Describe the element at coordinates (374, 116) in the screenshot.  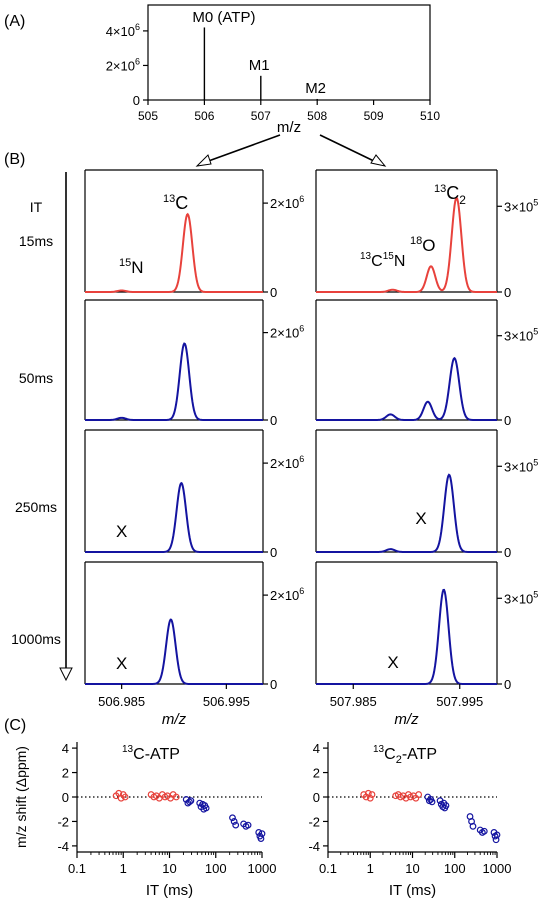
I see `x-tick-label: 509` at that location.